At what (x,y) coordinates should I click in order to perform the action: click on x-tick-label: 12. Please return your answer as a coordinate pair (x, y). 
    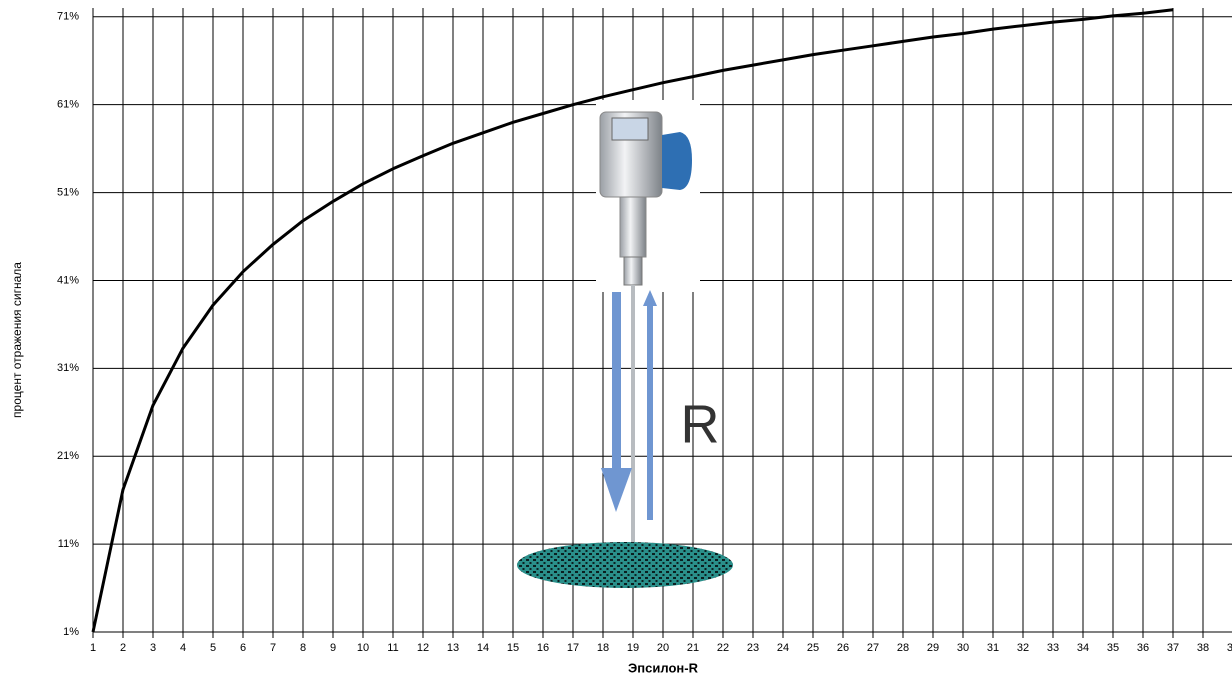
    Looking at the image, I should click on (423, 648).